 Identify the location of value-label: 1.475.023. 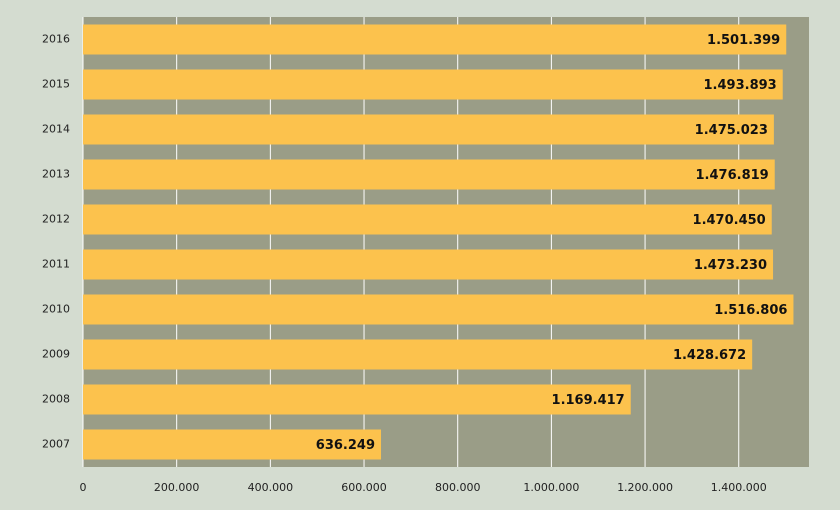
(731, 130).